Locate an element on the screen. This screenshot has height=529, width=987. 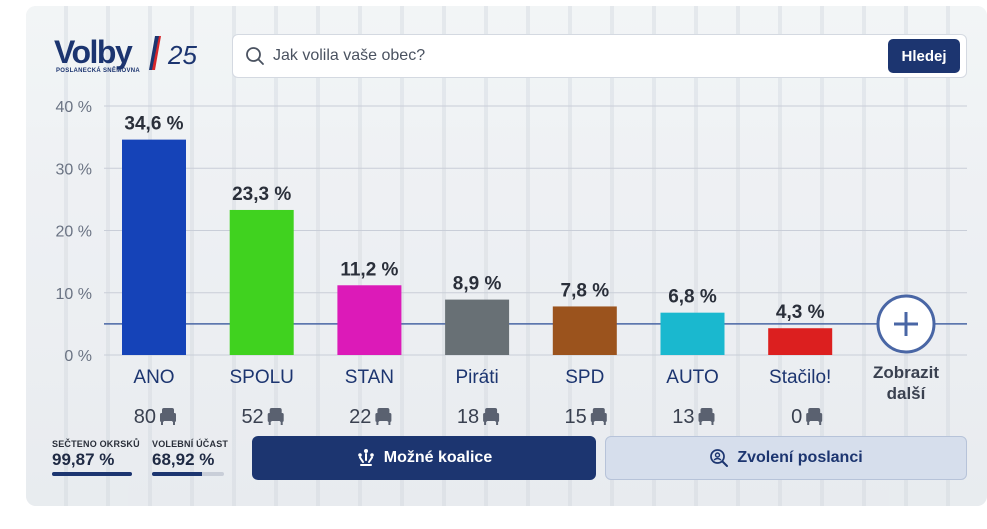
volby-logo: Volby 25 POSLANECKÁ SNĚMOVNA is located at coordinates (134, 57).